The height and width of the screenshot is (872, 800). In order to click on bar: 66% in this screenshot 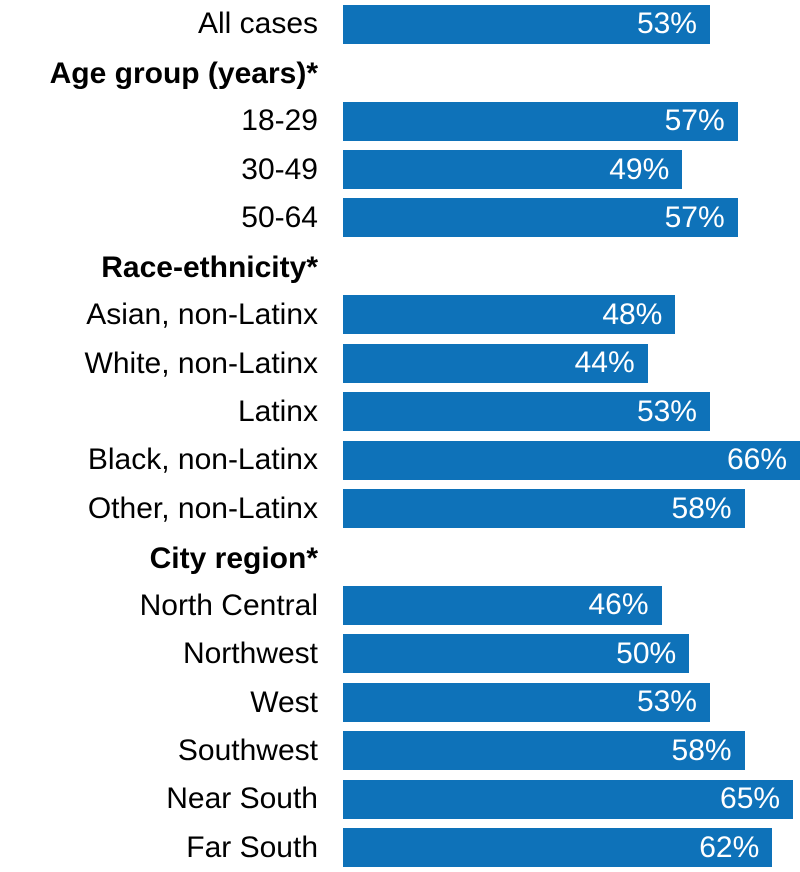, I will do `click(571, 460)`.